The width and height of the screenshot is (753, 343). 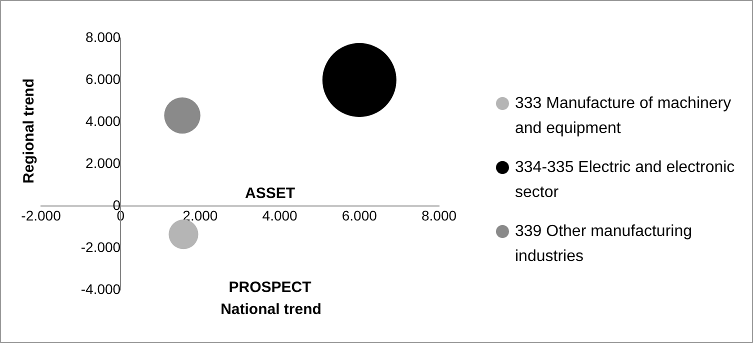 What do you see at coordinates (270, 287) in the screenshot?
I see `annotation: PROSPECT` at bounding box center [270, 287].